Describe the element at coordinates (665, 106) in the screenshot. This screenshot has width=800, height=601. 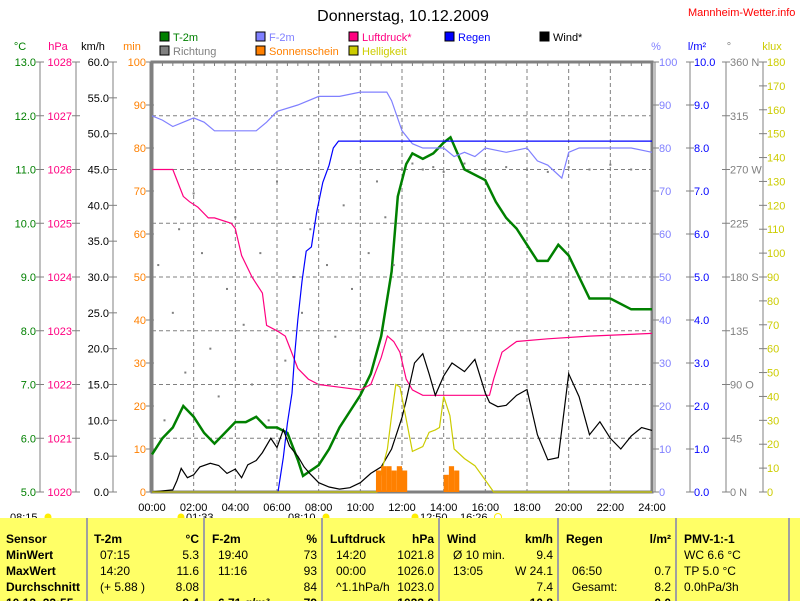
I see `axis-tick-label-percent: 90` at that location.